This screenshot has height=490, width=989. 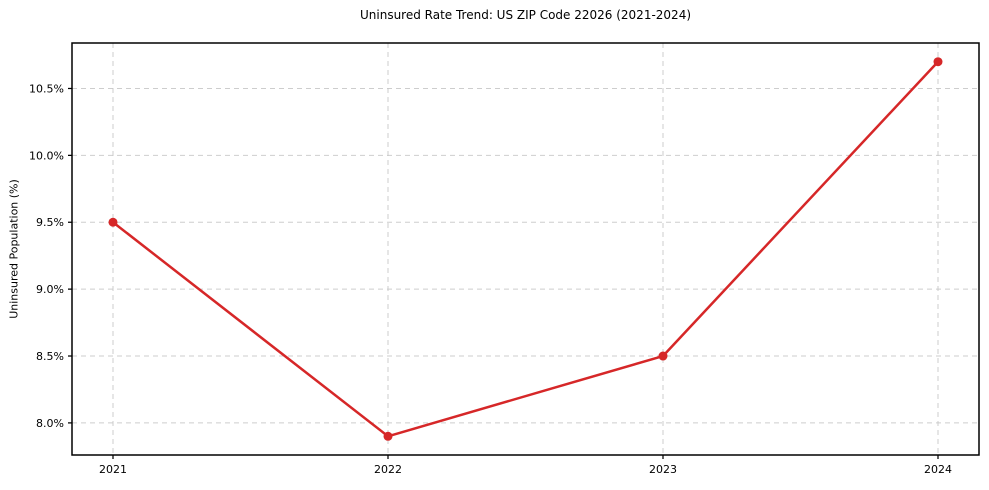 What do you see at coordinates (50, 222) in the screenshot?
I see `y-tick-label: 9.5%` at bounding box center [50, 222].